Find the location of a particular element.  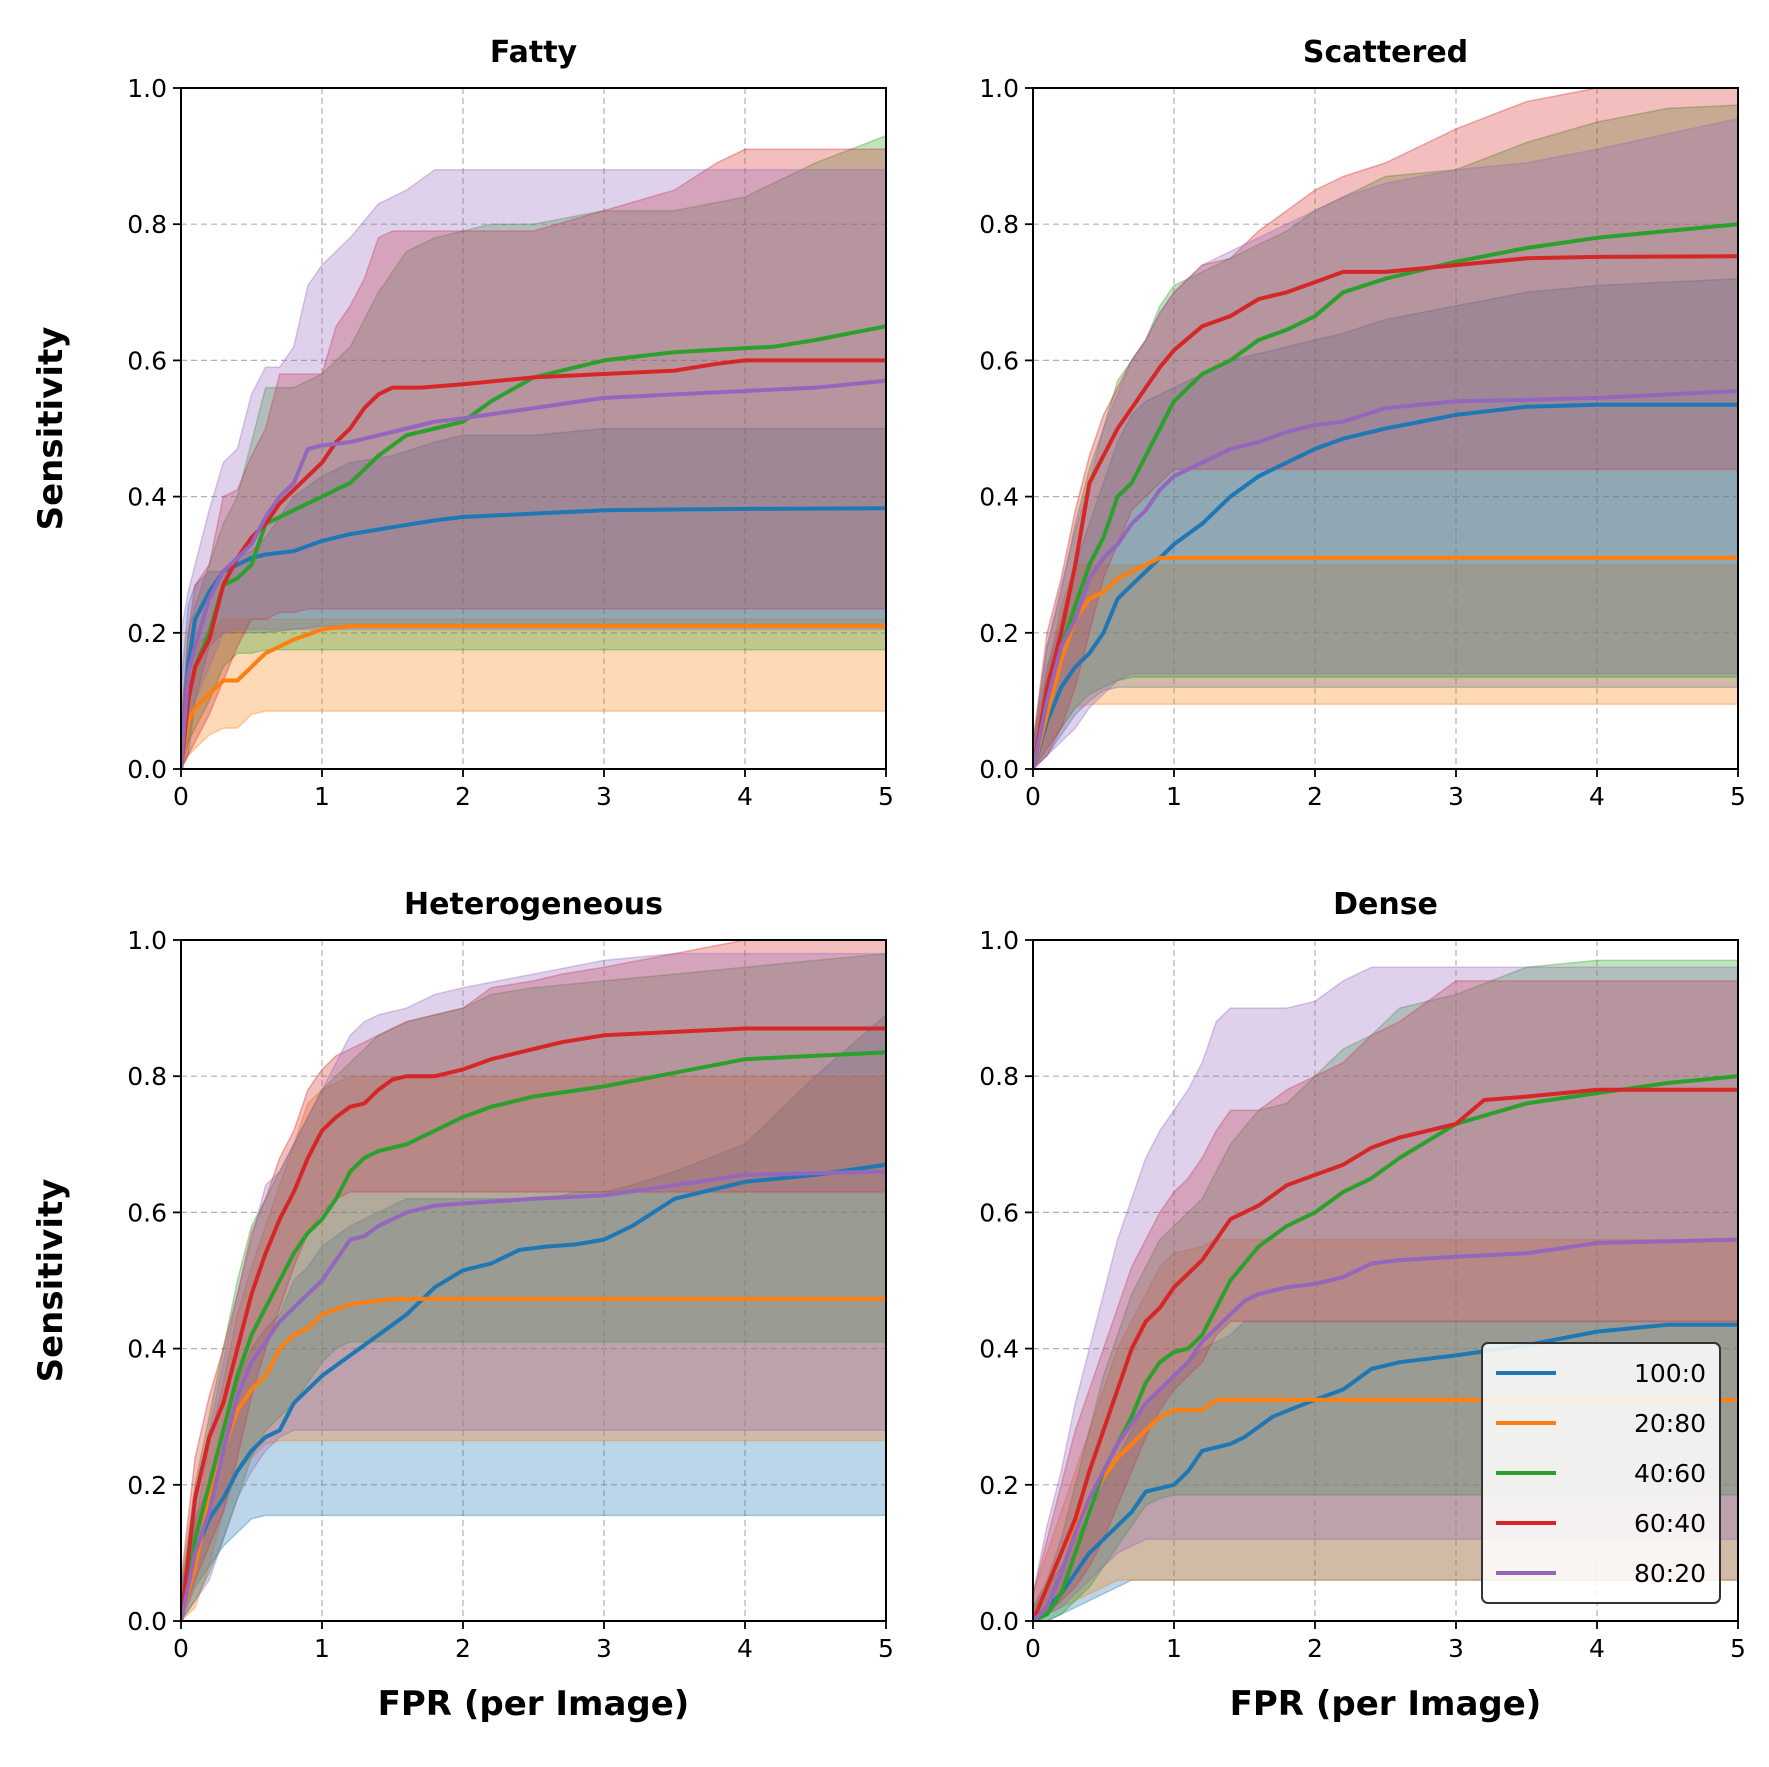

subplot-title: Fatty is located at coordinates (534, 52).